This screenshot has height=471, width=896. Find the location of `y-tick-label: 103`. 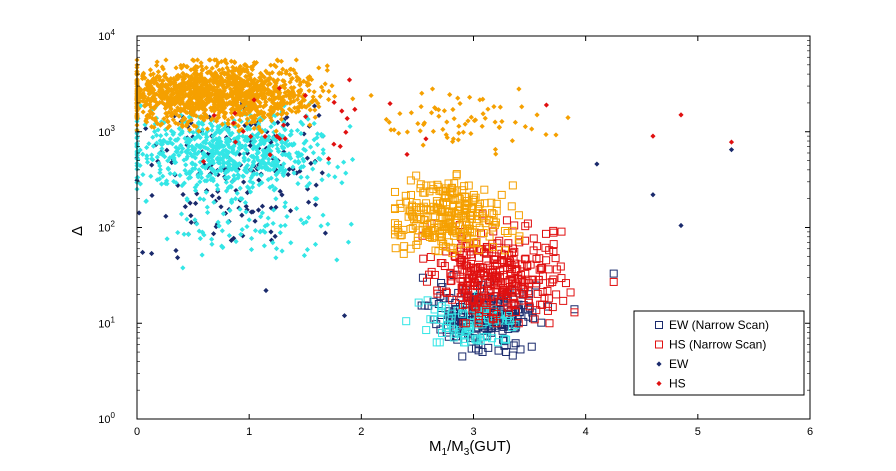

y-tick-label: 103 is located at coordinates (106, 131).